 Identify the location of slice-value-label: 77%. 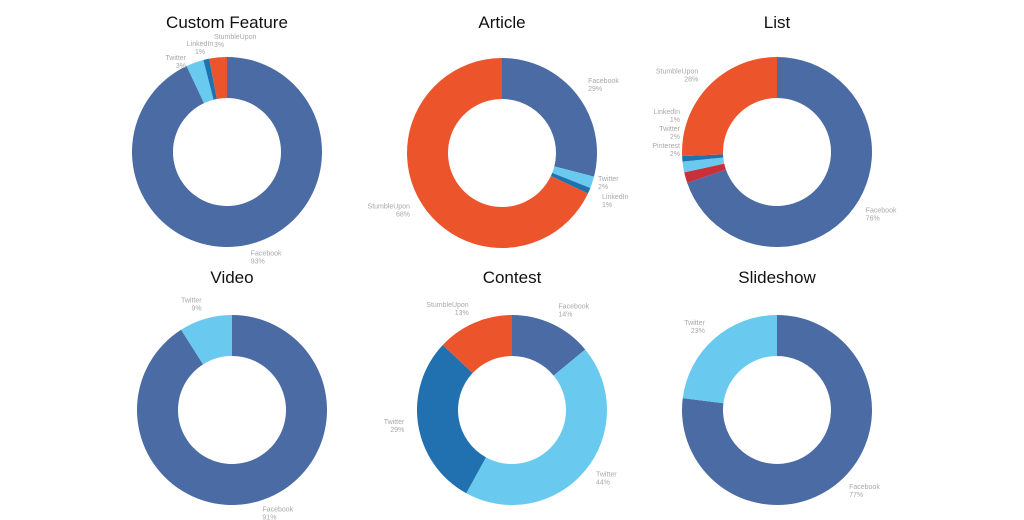
(856, 495).